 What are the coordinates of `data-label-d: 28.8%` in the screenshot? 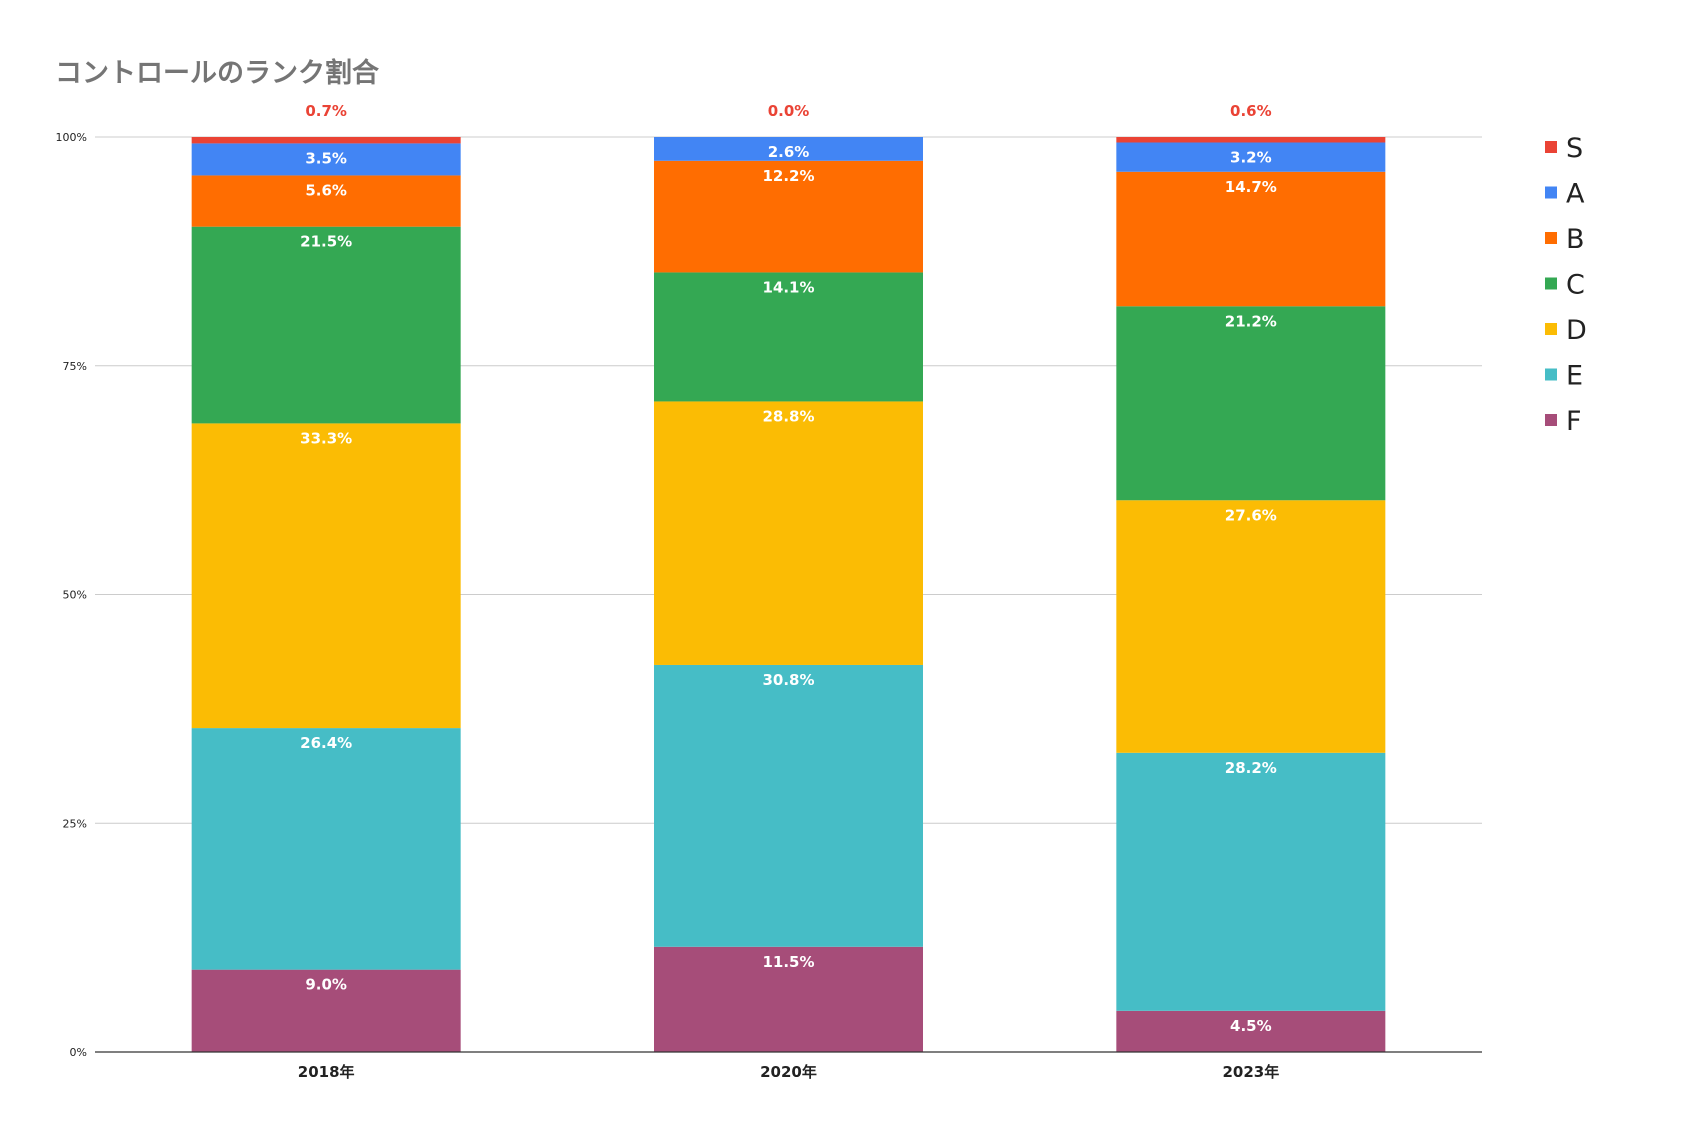 It's located at (788, 416).